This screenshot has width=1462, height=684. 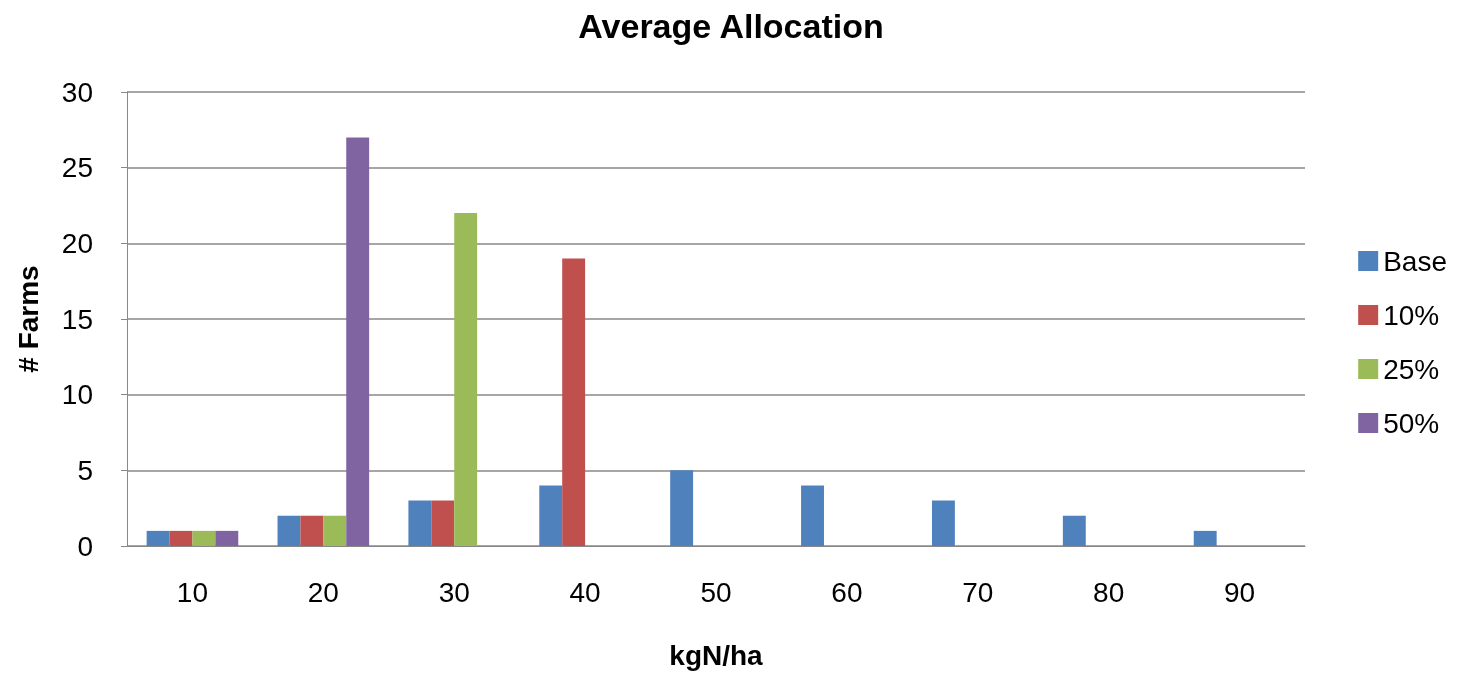 What do you see at coordinates (978, 592) in the screenshot?
I see `x-tick-label: 70` at bounding box center [978, 592].